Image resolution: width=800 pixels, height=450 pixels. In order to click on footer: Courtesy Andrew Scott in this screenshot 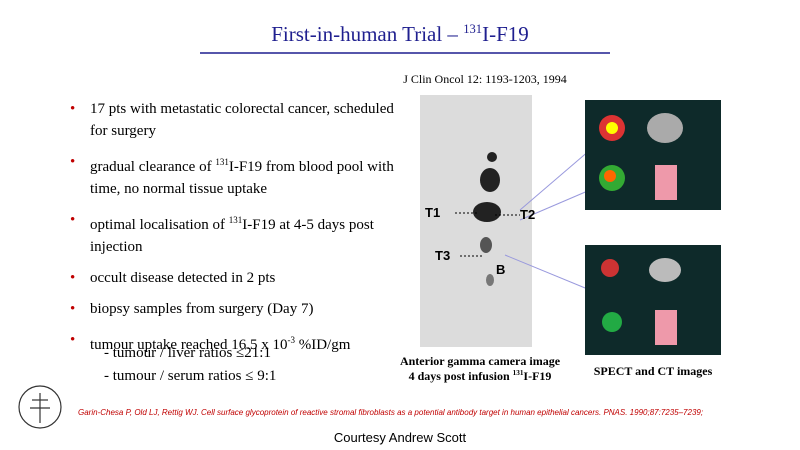, I will do `click(400, 437)`.